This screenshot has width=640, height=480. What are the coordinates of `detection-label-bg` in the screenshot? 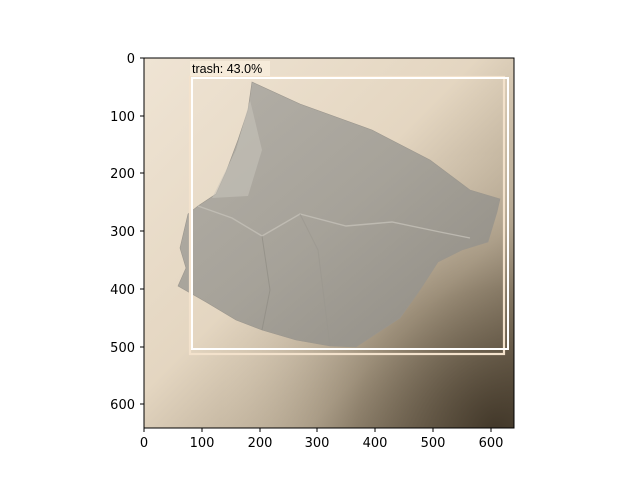 It's located at (230, 68).